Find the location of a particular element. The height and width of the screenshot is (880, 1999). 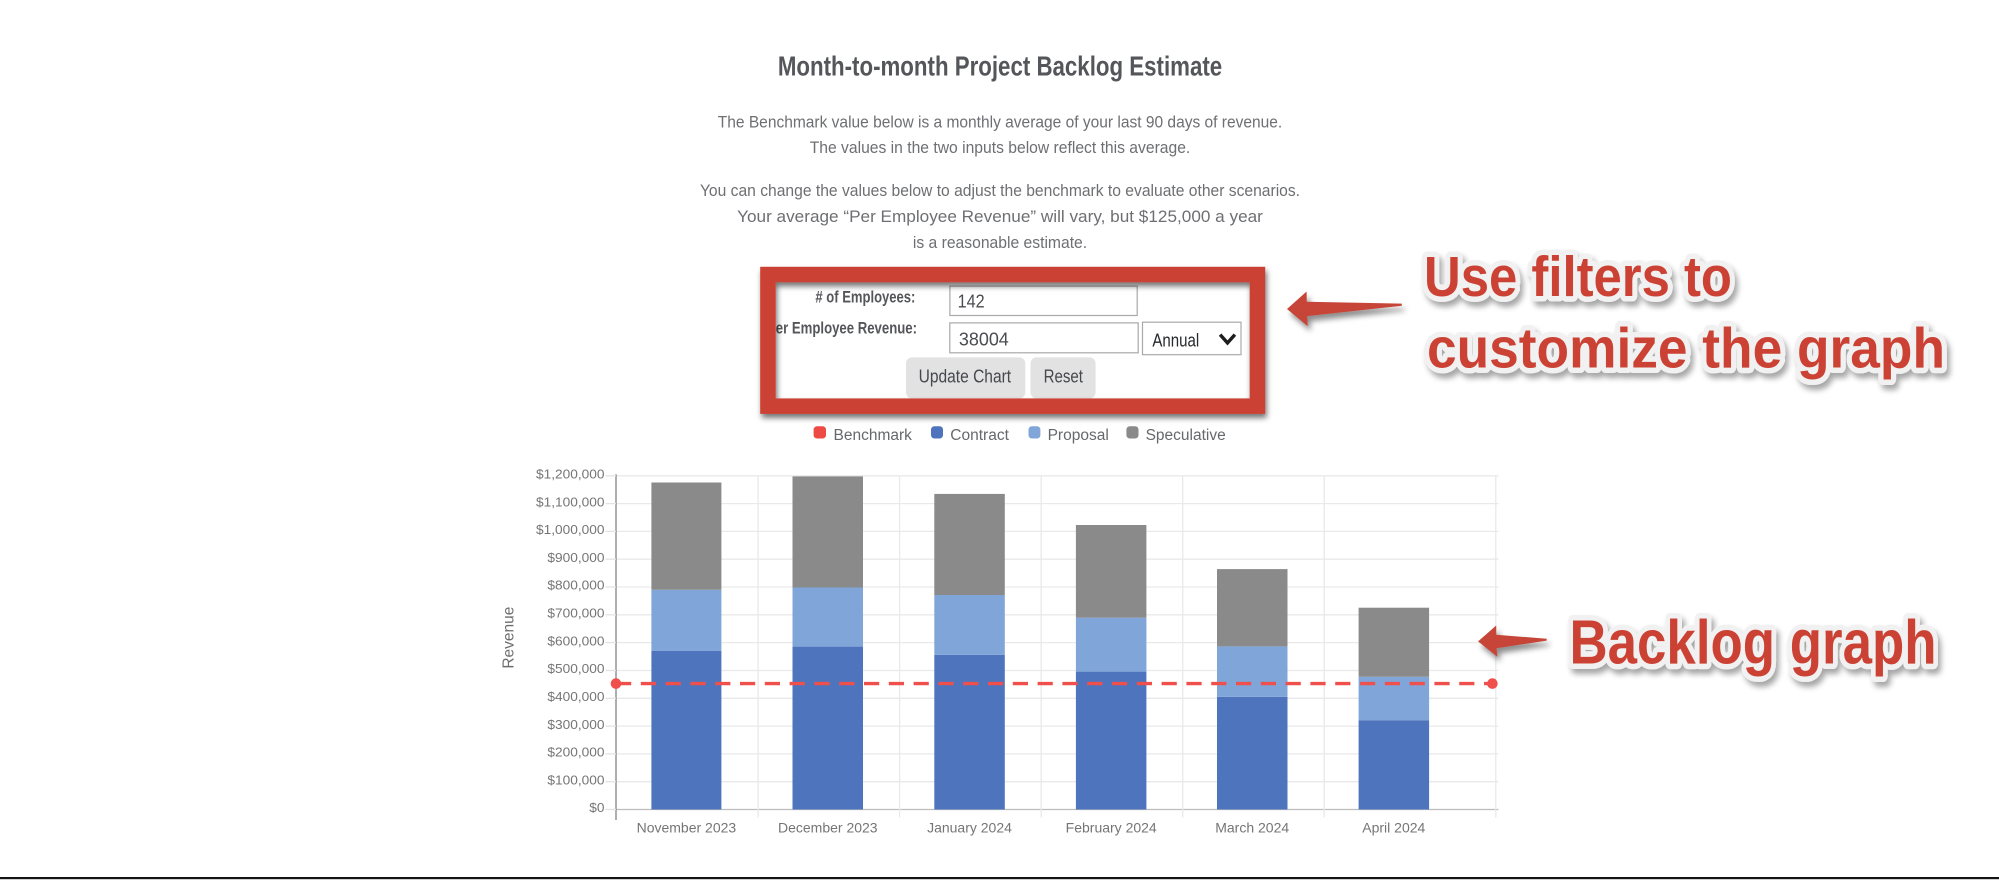

svg-text: 38004 is located at coordinates (984, 339).